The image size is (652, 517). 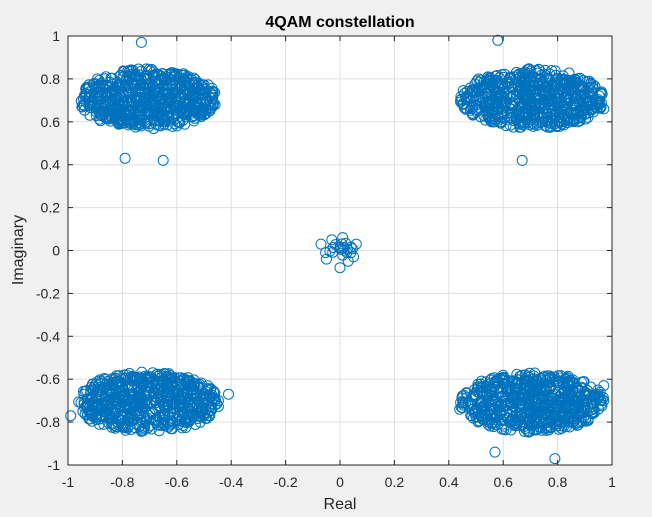 What do you see at coordinates (54, 465) in the screenshot?
I see `y-tick-label: -1` at bounding box center [54, 465].